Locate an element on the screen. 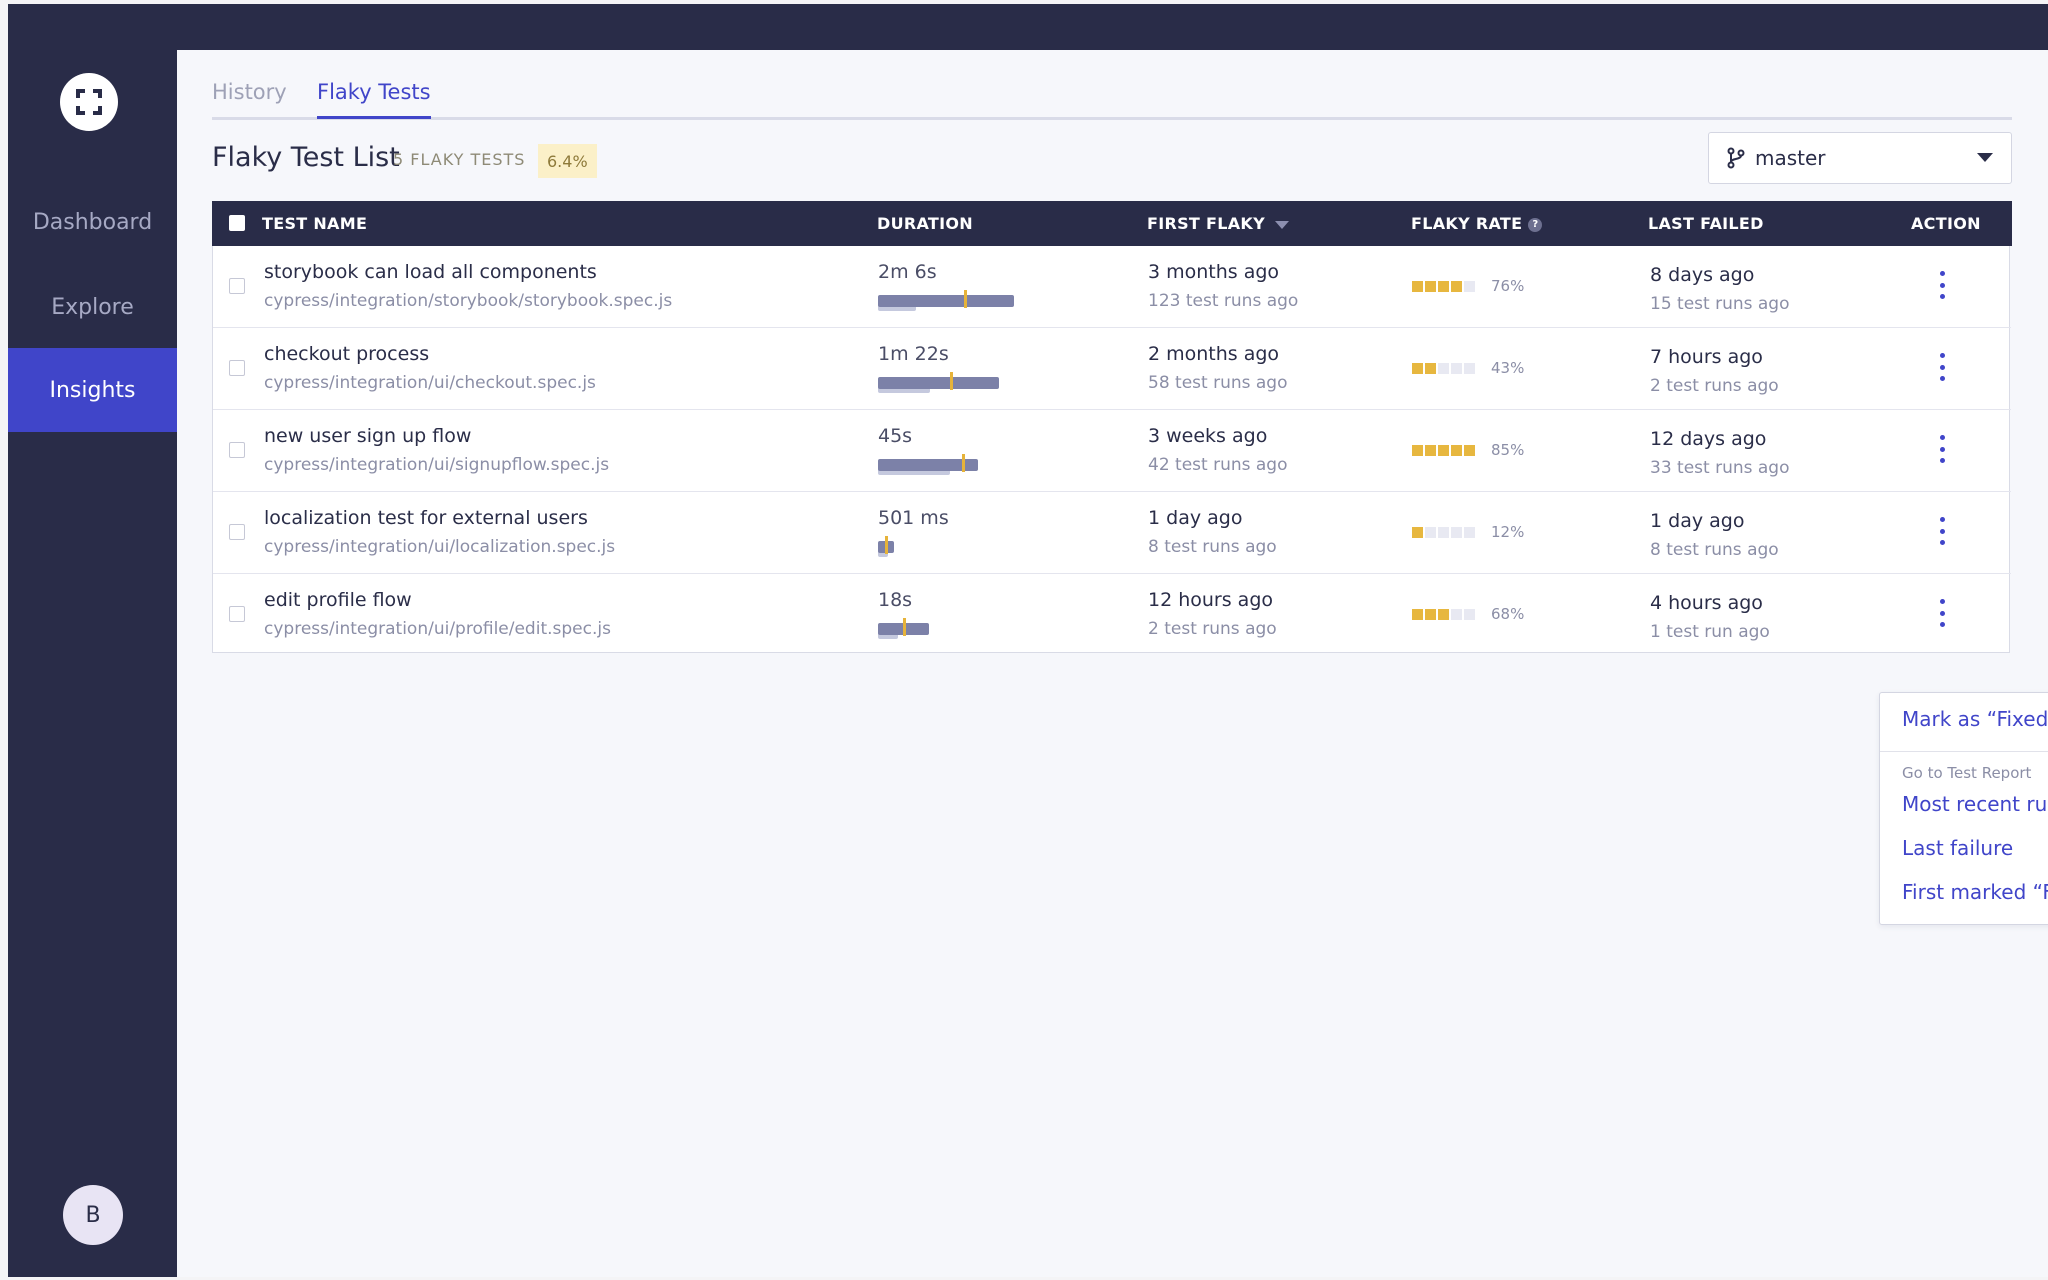 The width and height of the screenshot is (2048, 1280). branch-select: master is located at coordinates (1860, 158).